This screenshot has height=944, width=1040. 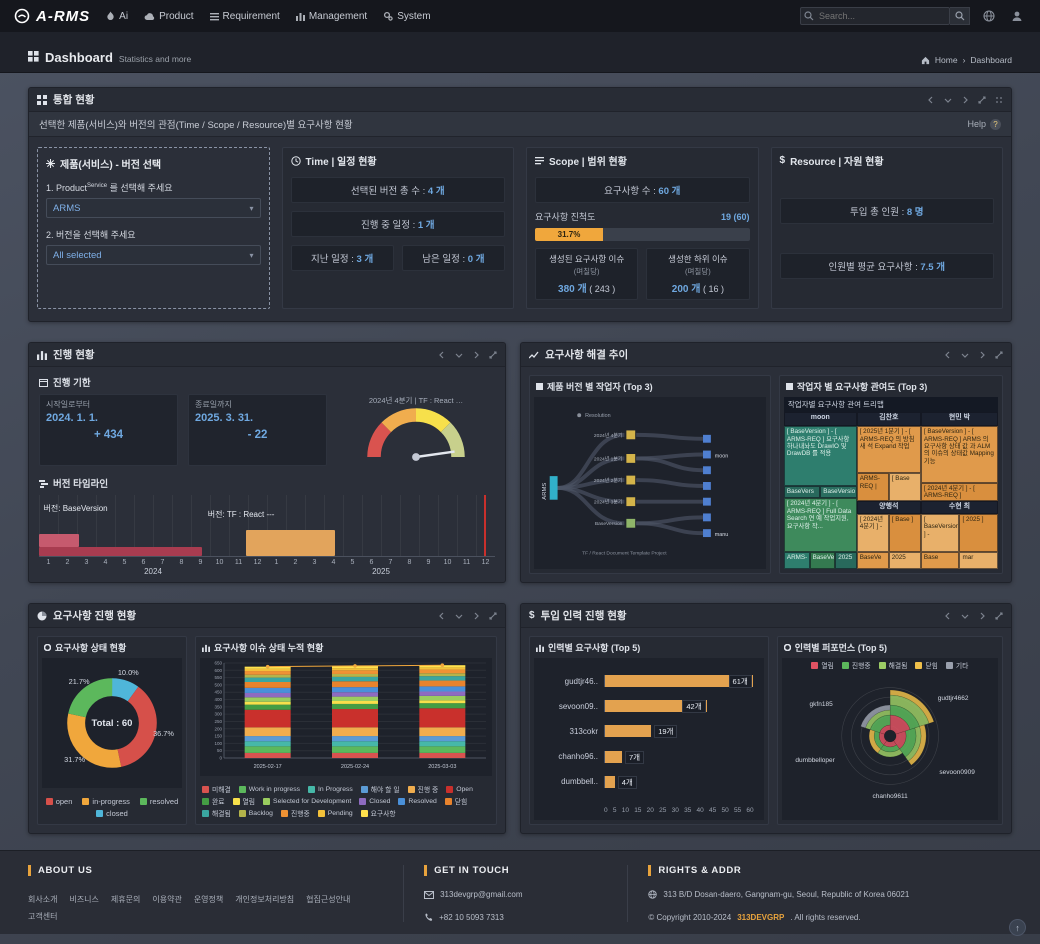 I want to click on nav-label: Ai, so click(x=124, y=16).